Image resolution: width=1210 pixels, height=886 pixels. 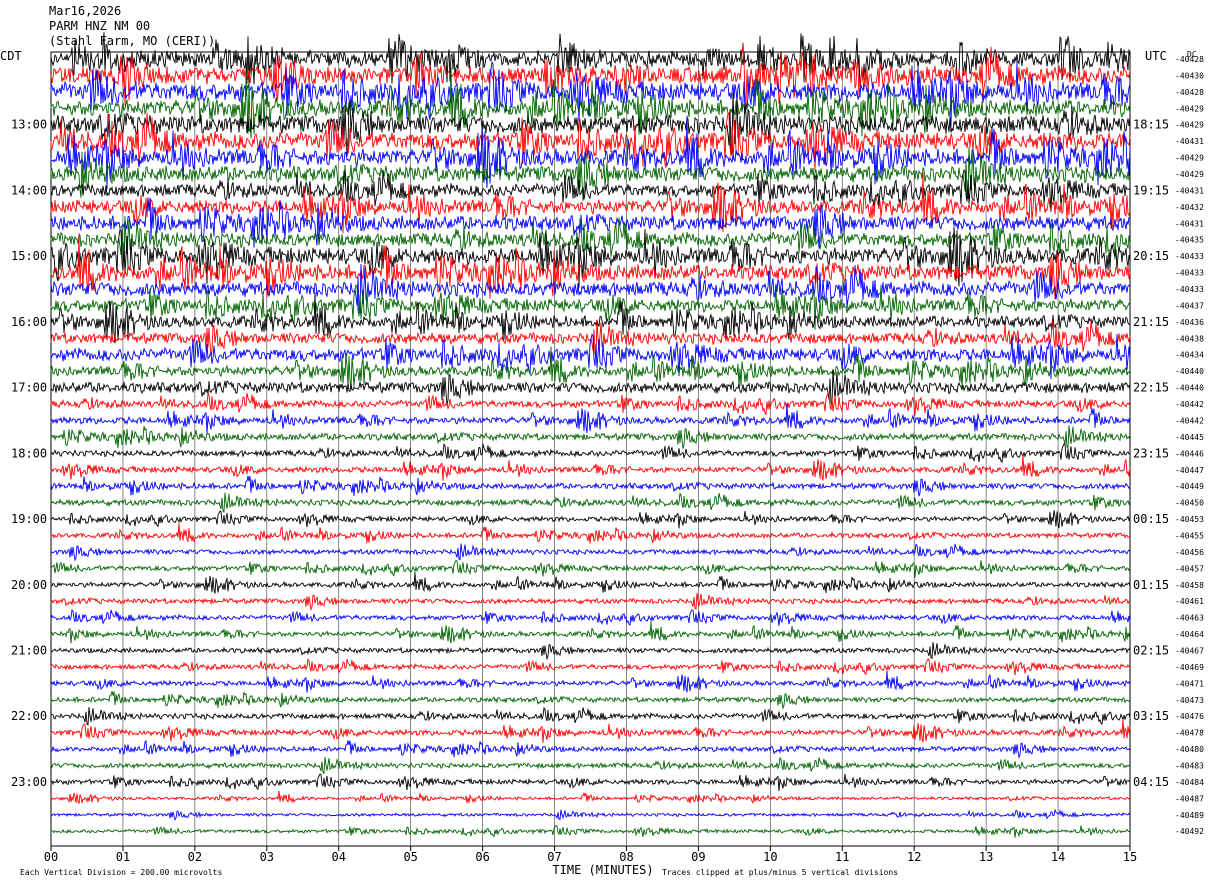 I want to click on dc-offset-label: -40428, so click(x=1189, y=92).